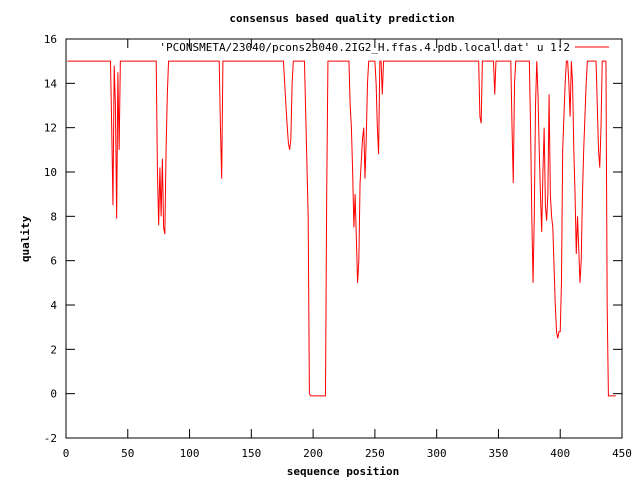  Describe the element at coordinates (437, 453) in the screenshot. I see `x-tick-label: 300` at that location.